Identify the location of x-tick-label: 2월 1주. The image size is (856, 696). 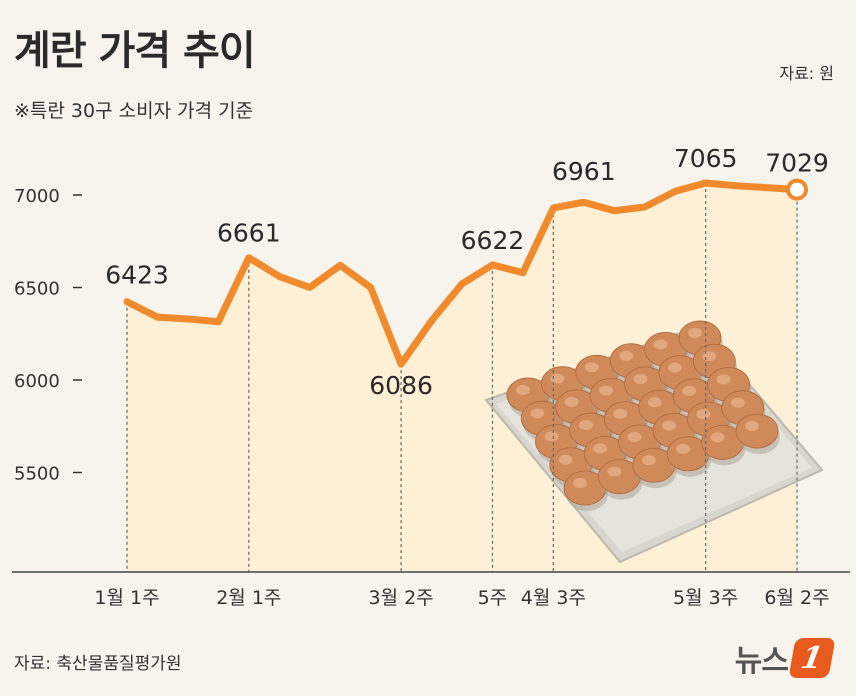
(248, 598).